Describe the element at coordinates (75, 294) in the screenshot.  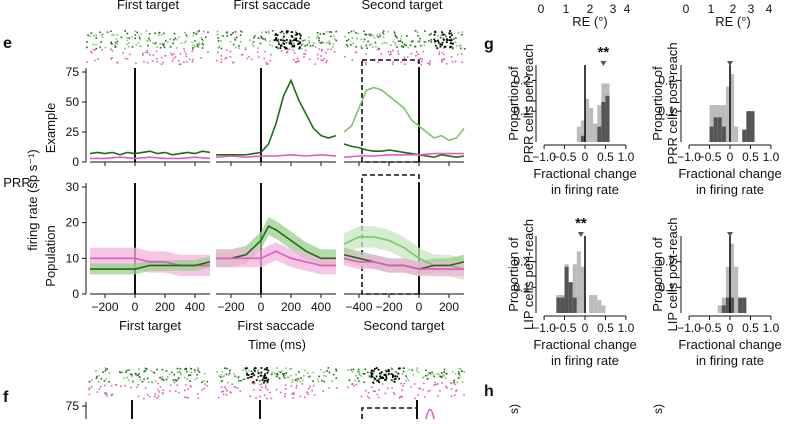
I see `y-tick-label: 0` at that location.